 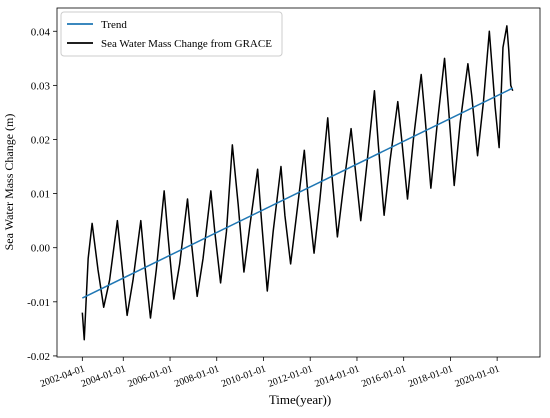 What do you see at coordinates (197, 376) in the screenshot?
I see `x-tick-label: 2008-01-01` at bounding box center [197, 376].